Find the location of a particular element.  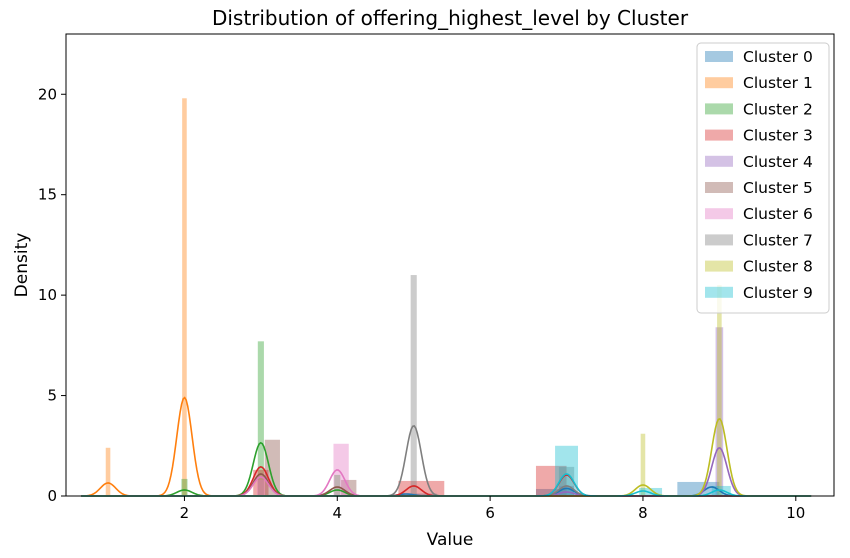

x-axis-label: Value is located at coordinates (450, 540).